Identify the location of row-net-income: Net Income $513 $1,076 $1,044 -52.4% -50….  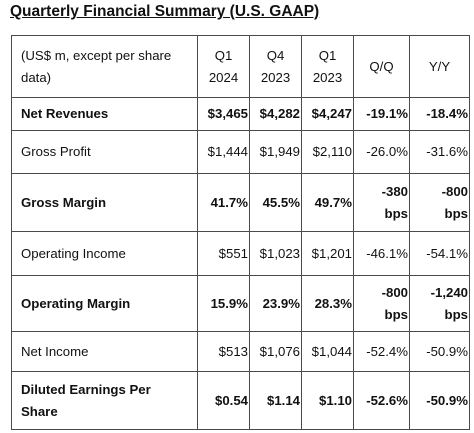
(240, 351).